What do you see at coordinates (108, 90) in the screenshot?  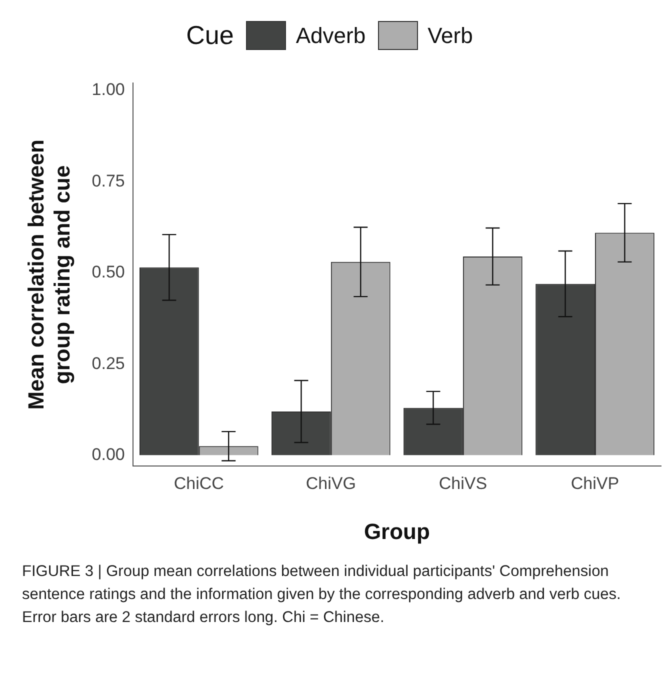 I see `y-tick-label: 1.00` at bounding box center [108, 90].